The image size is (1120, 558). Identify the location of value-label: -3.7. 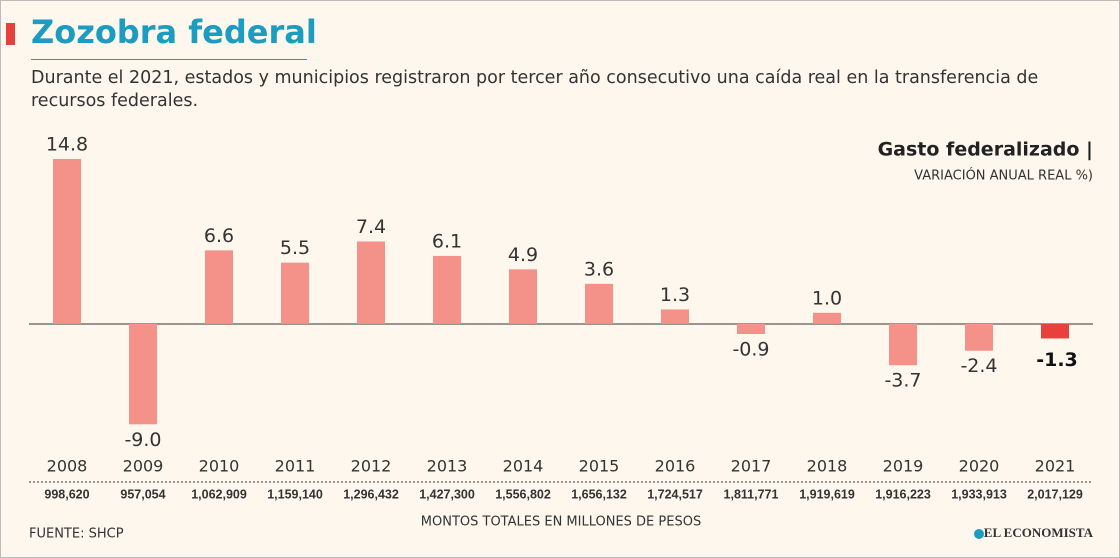
(902, 381).